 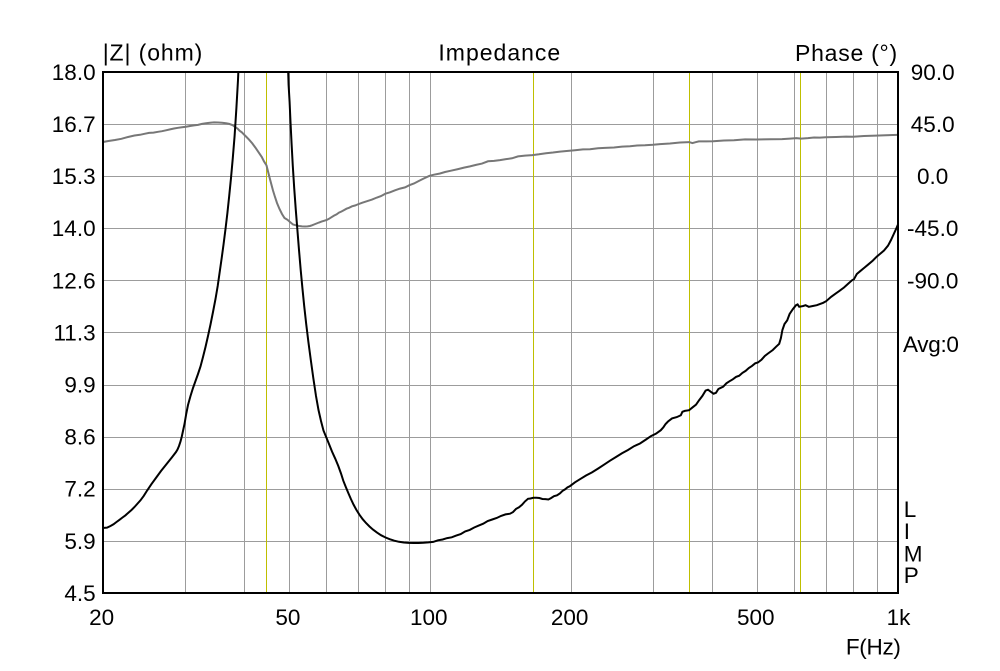 I want to click on svg-text: |Z| (ohm), so click(x=153, y=52).